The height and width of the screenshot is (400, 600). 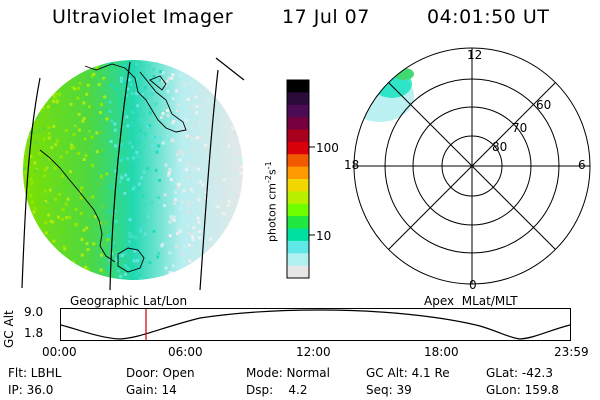 I want to click on colorbar-segment, so click(x=298, y=86).